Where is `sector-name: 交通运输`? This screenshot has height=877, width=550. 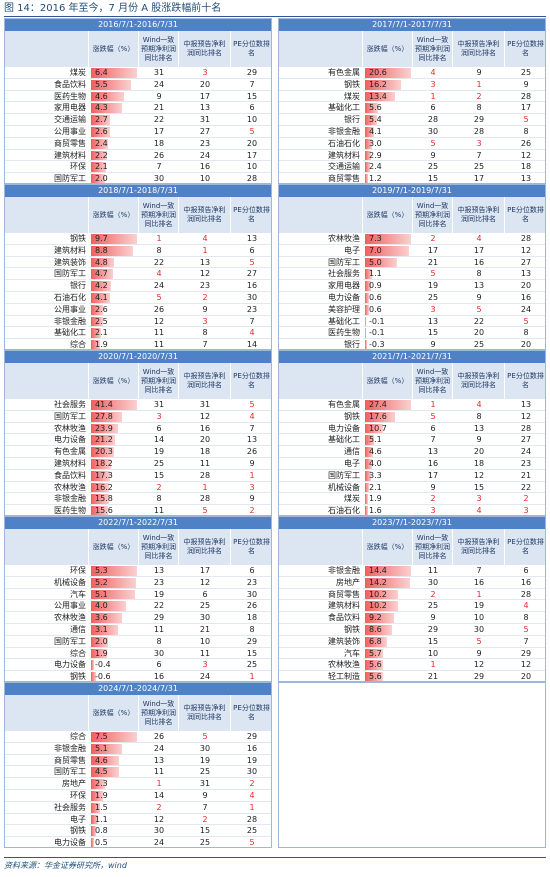
sector-name: 交通运输 is located at coordinates (319, 167).